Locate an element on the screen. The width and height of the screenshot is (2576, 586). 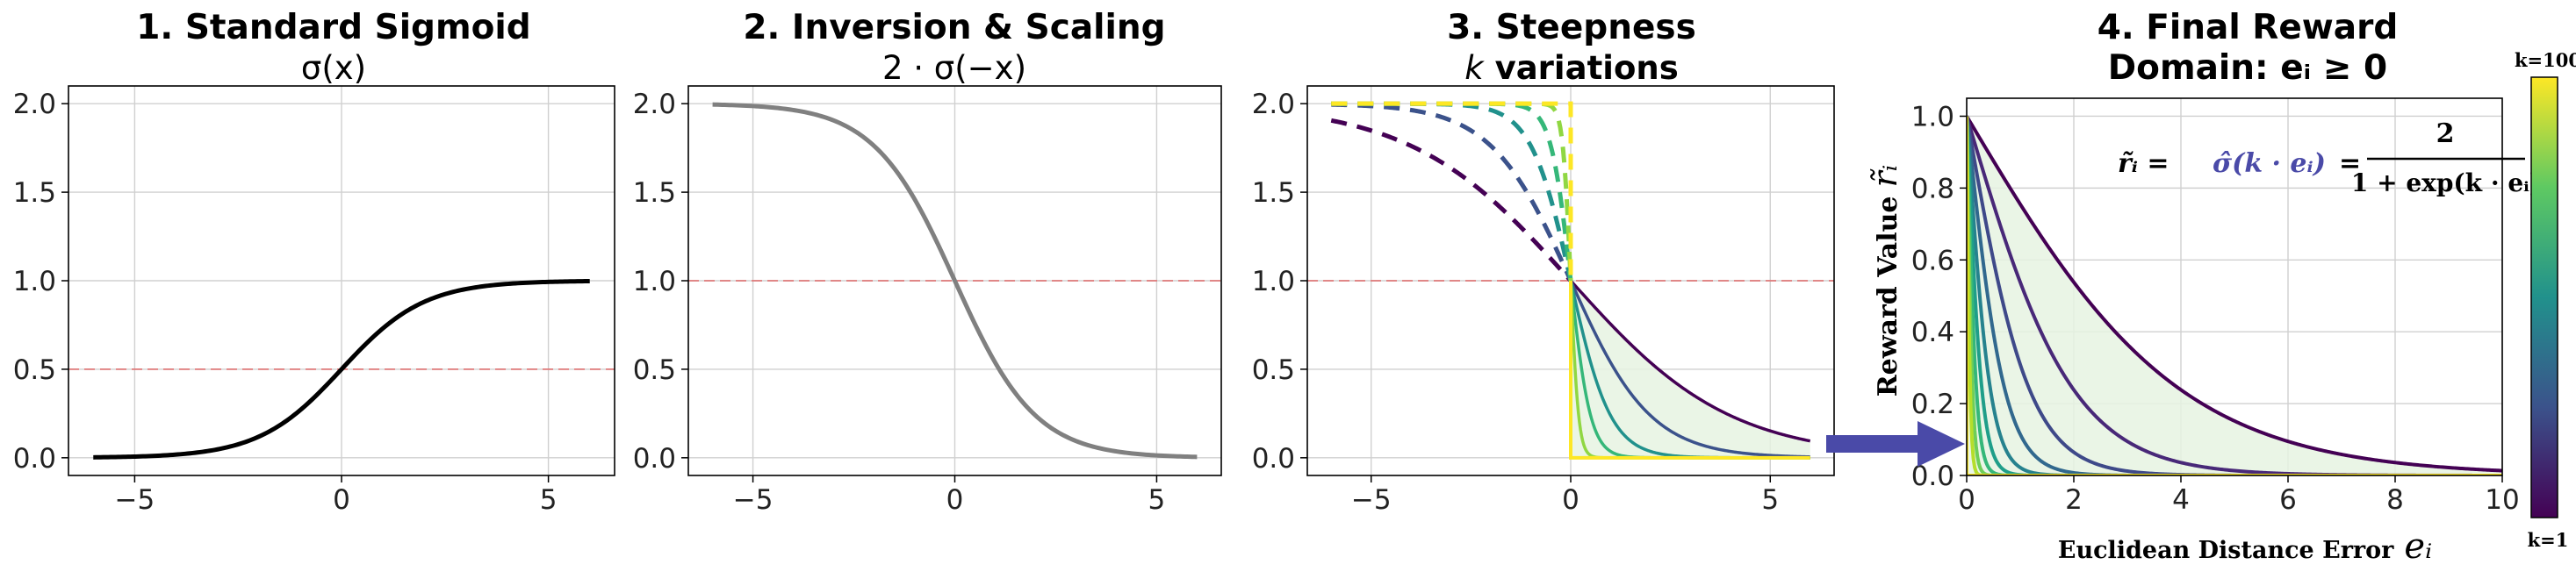
y-tick-label: 0.8 is located at coordinates (1932, 189).